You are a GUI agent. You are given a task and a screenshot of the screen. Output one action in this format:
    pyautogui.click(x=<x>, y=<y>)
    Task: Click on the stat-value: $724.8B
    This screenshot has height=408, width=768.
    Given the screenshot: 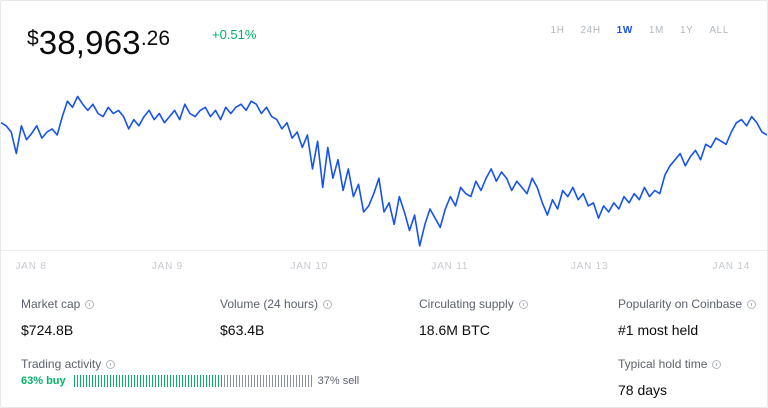 What is the action you would take?
    pyautogui.click(x=47, y=330)
    